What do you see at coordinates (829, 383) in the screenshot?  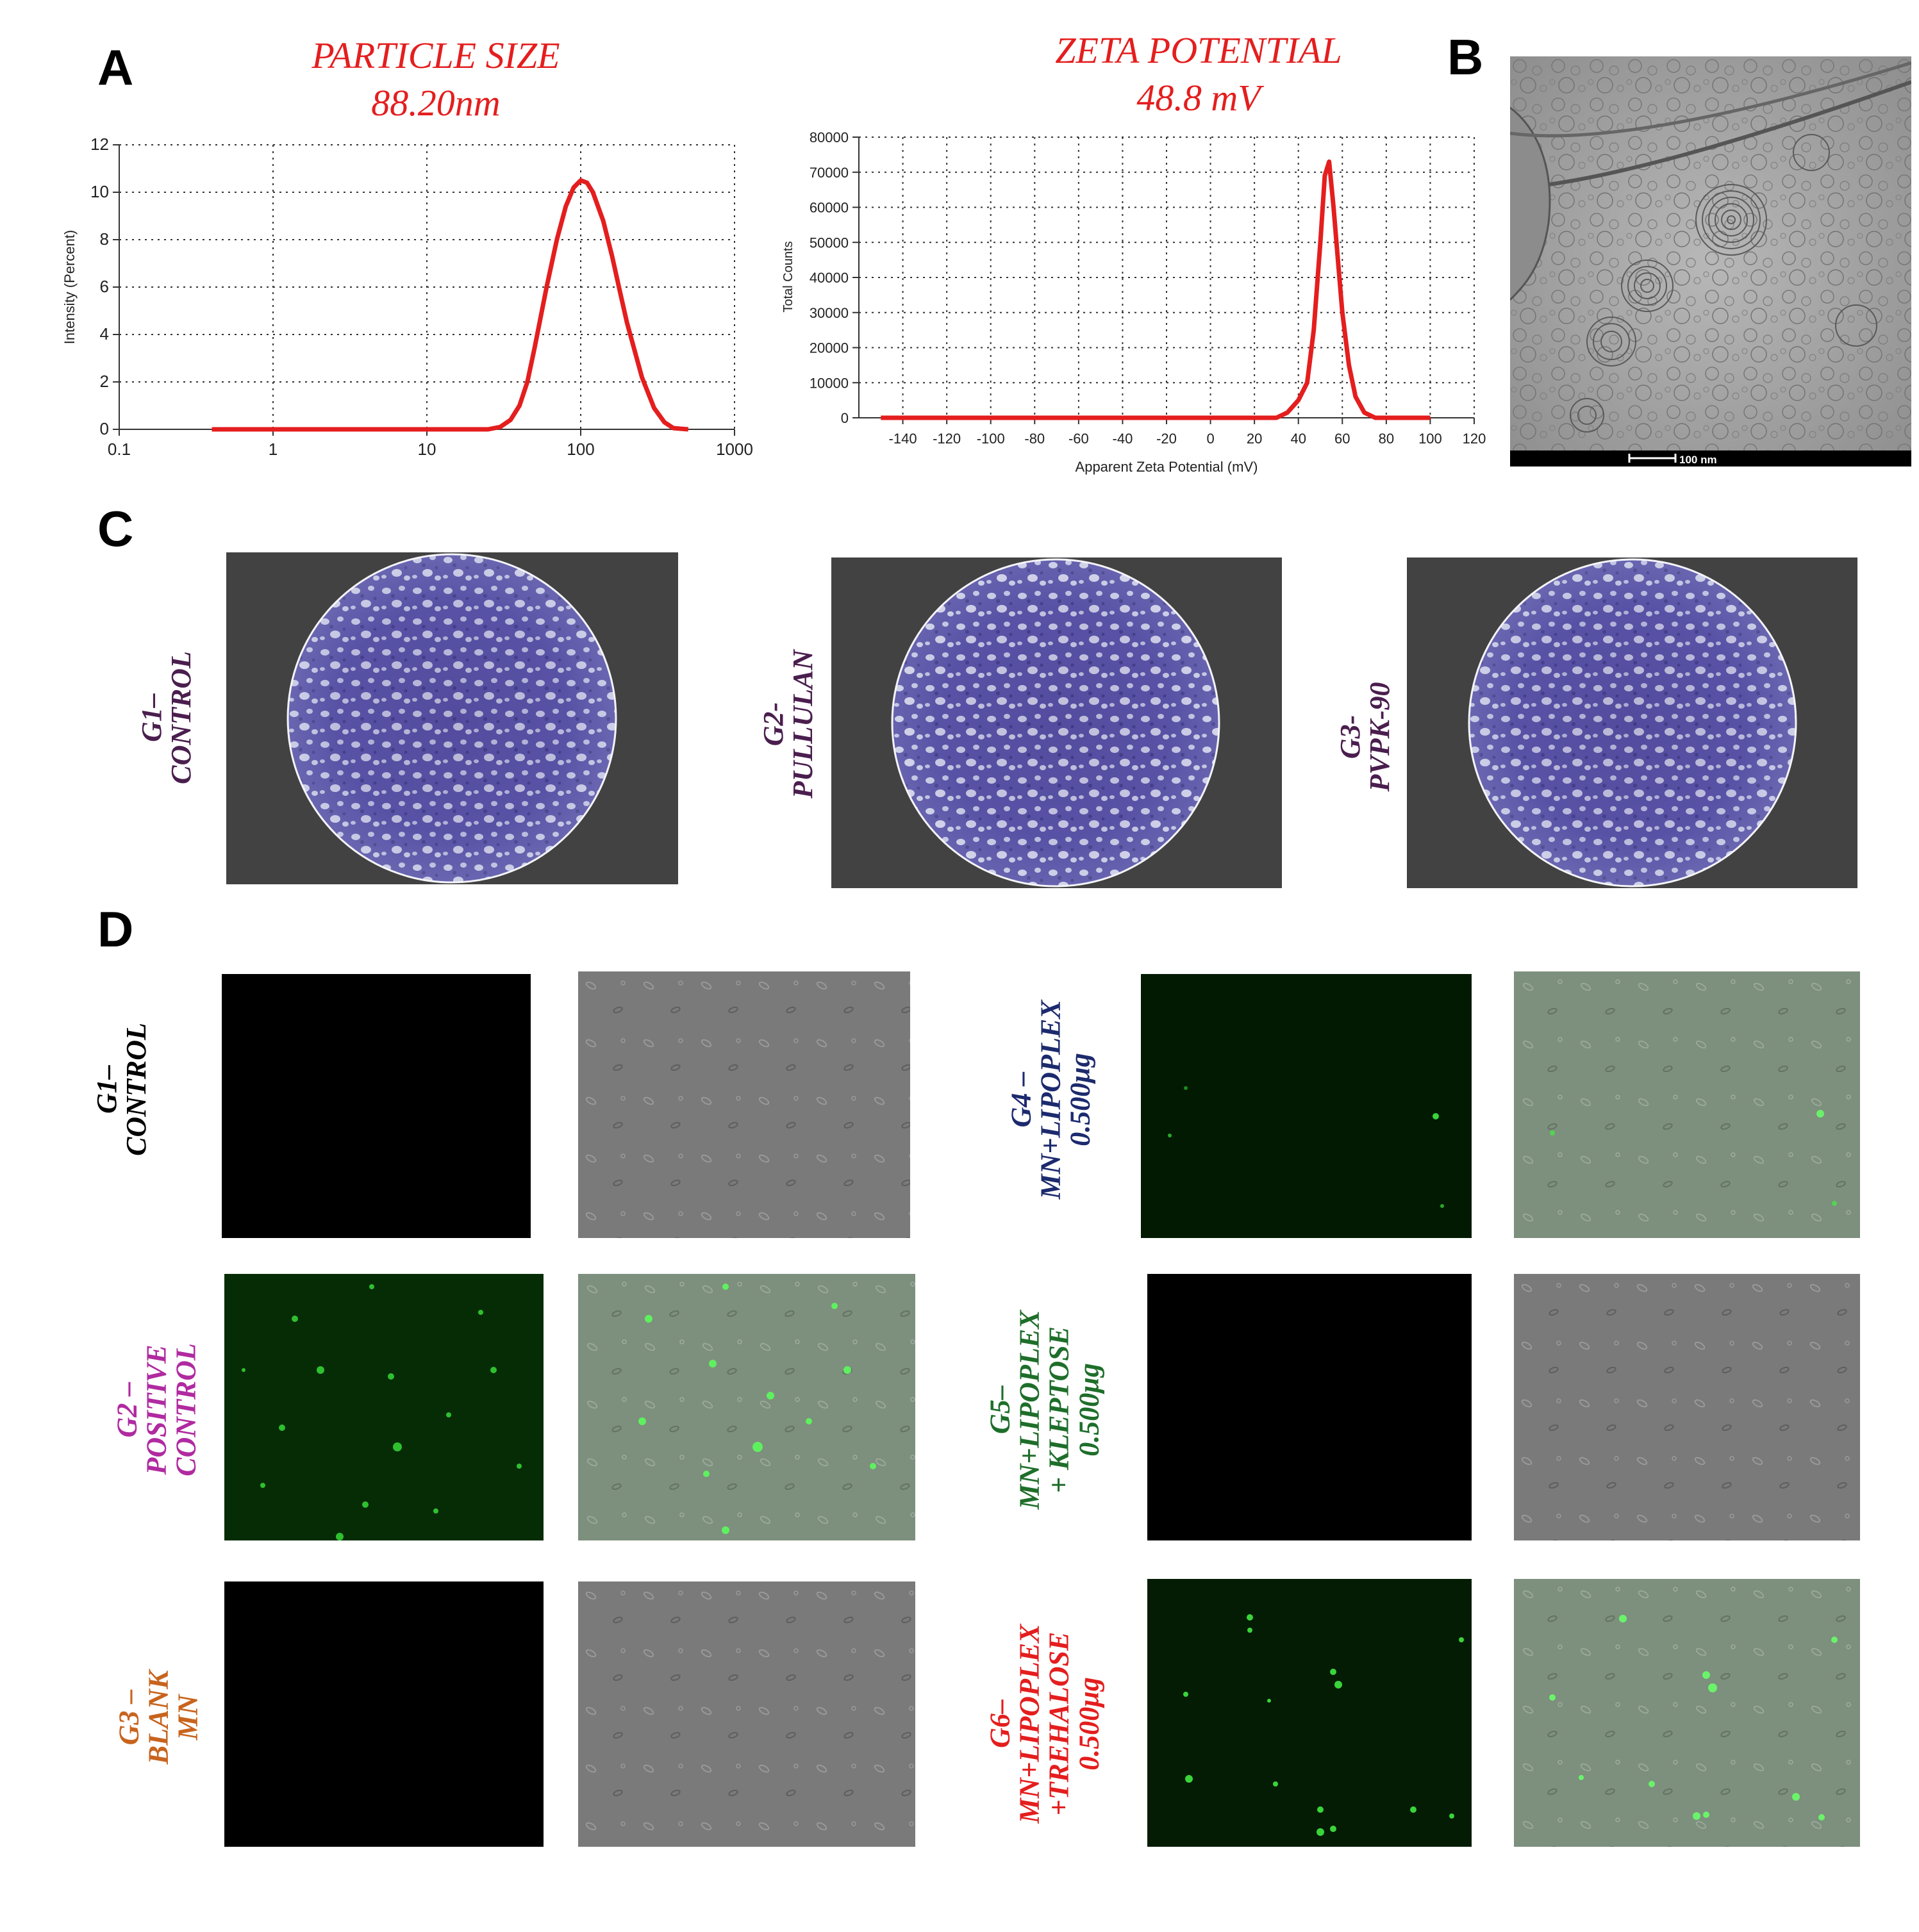 I see `y-tick-label: 10000` at bounding box center [829, 383].